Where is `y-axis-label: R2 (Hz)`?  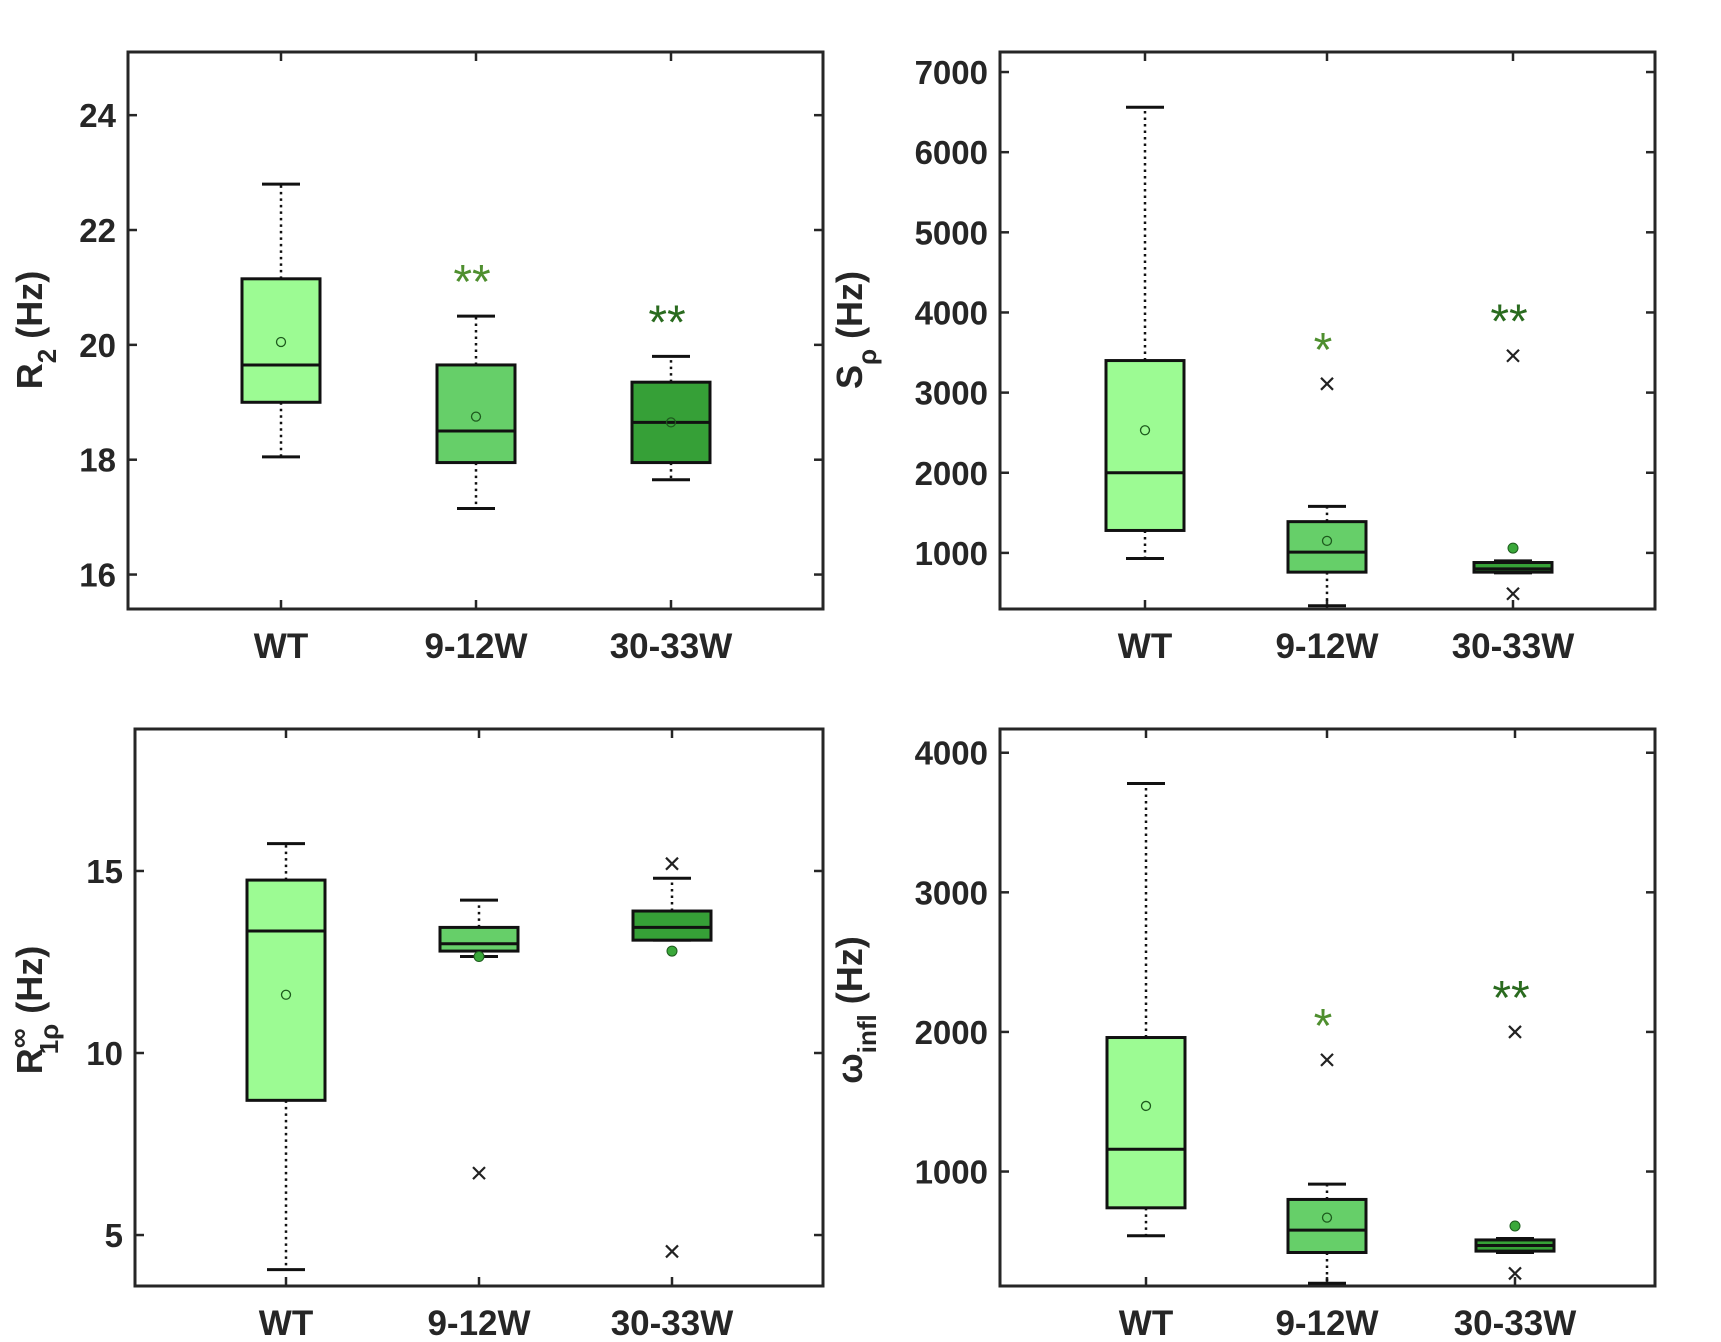
y-axis-label: R2 (Hz) is located at coordinates (35, 330).